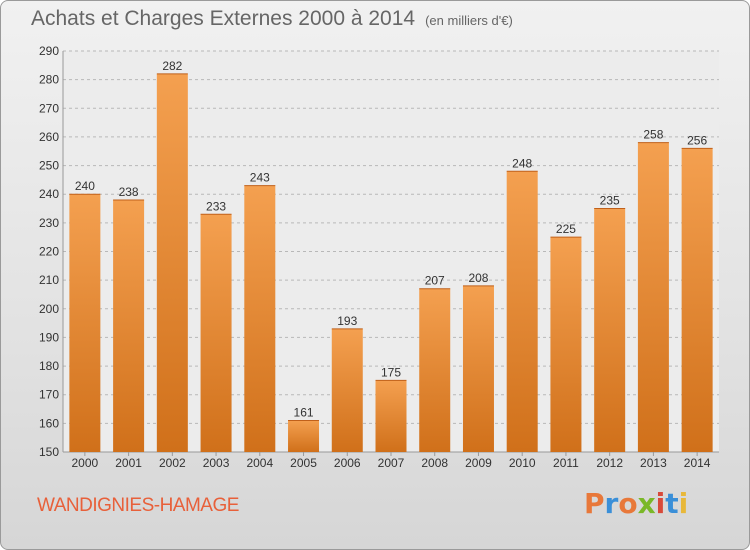  Describe the element at coordinates (469, 20) in the screenshot. I see `chart-unit: (en milliers d'€)` at that location.